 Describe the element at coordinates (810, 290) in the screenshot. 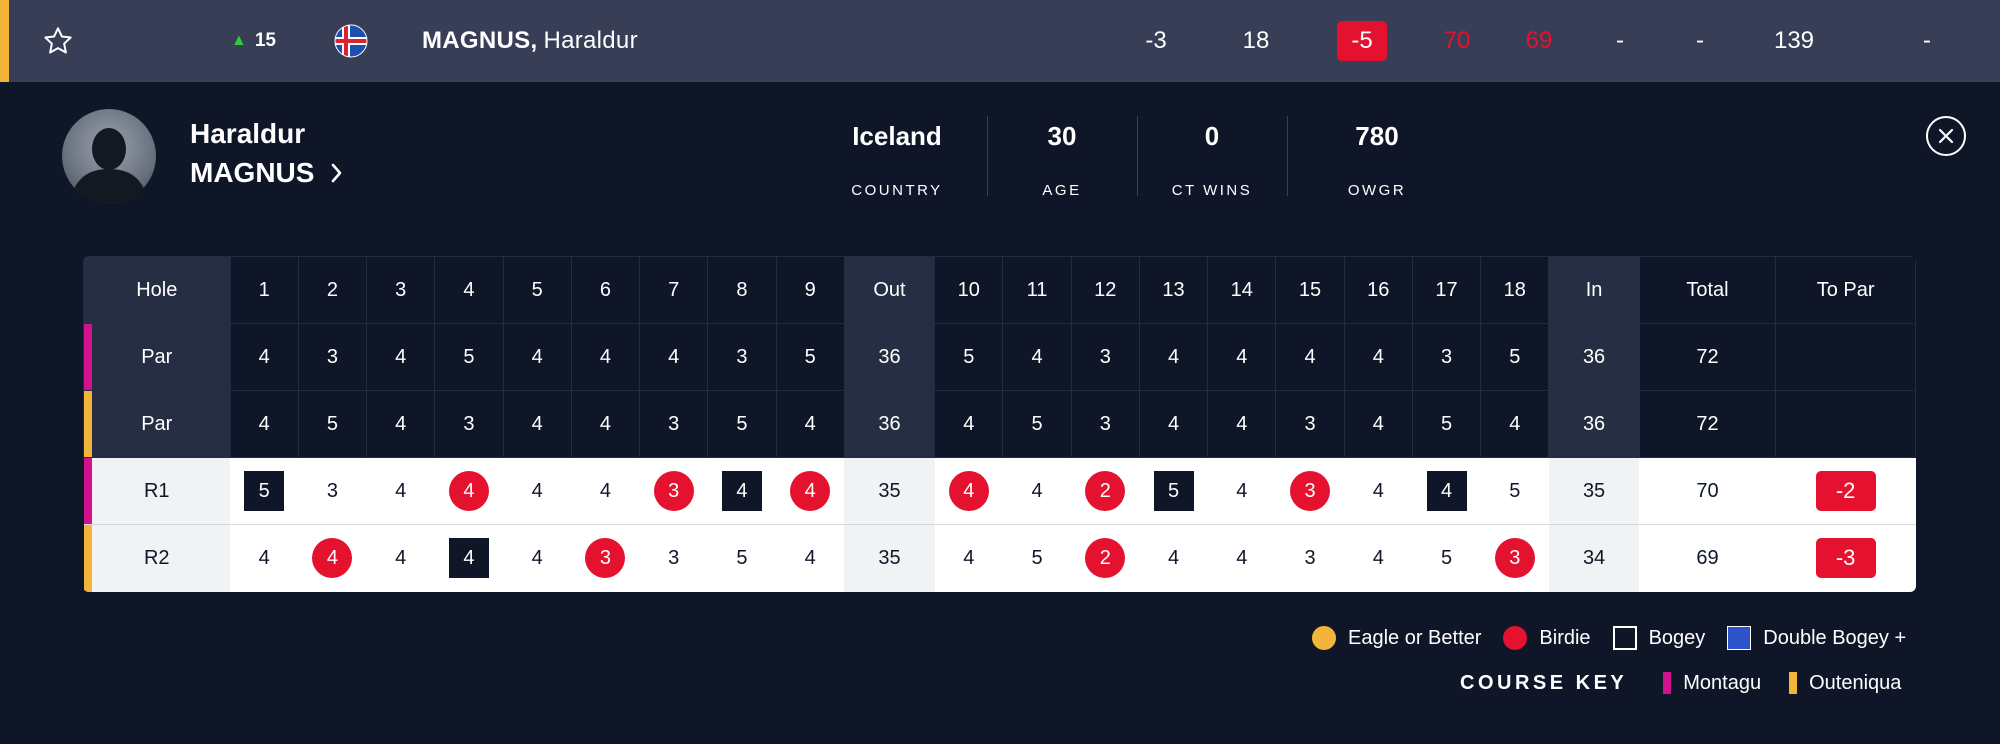

I see `cell-h9: 9` at that location.